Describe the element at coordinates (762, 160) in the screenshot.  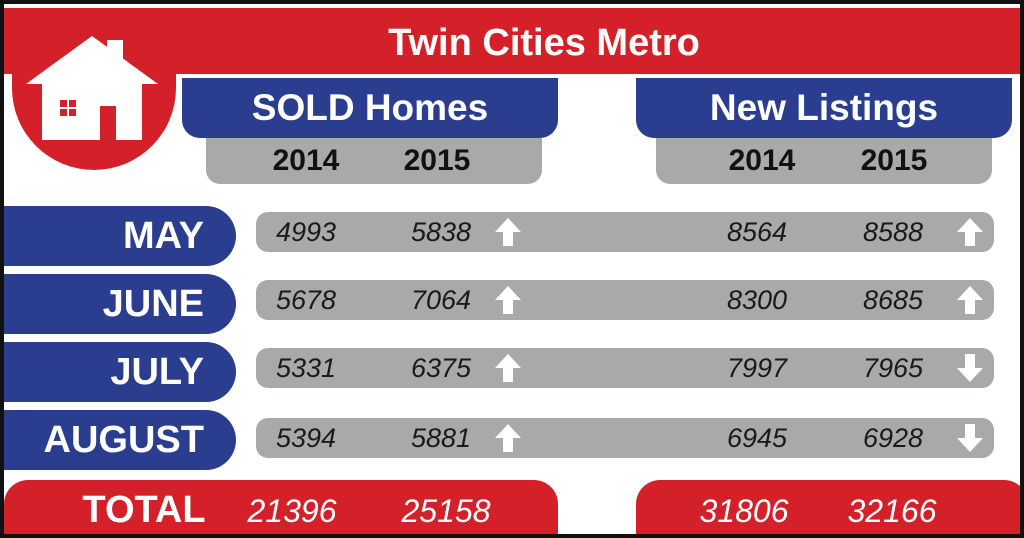
I see `listings-year-2014: 2014` at that location.